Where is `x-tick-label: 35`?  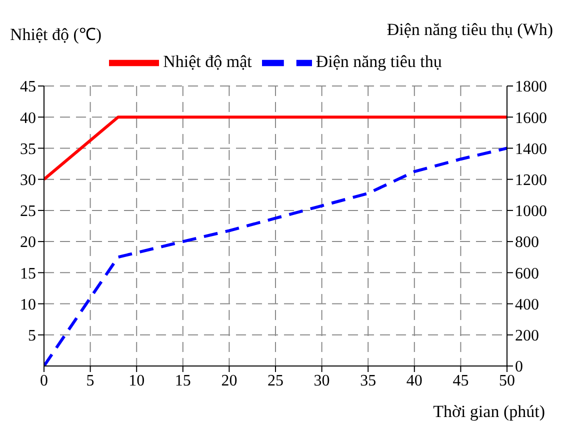 x-tick-label: 35 is located at coordinates (368, 381).